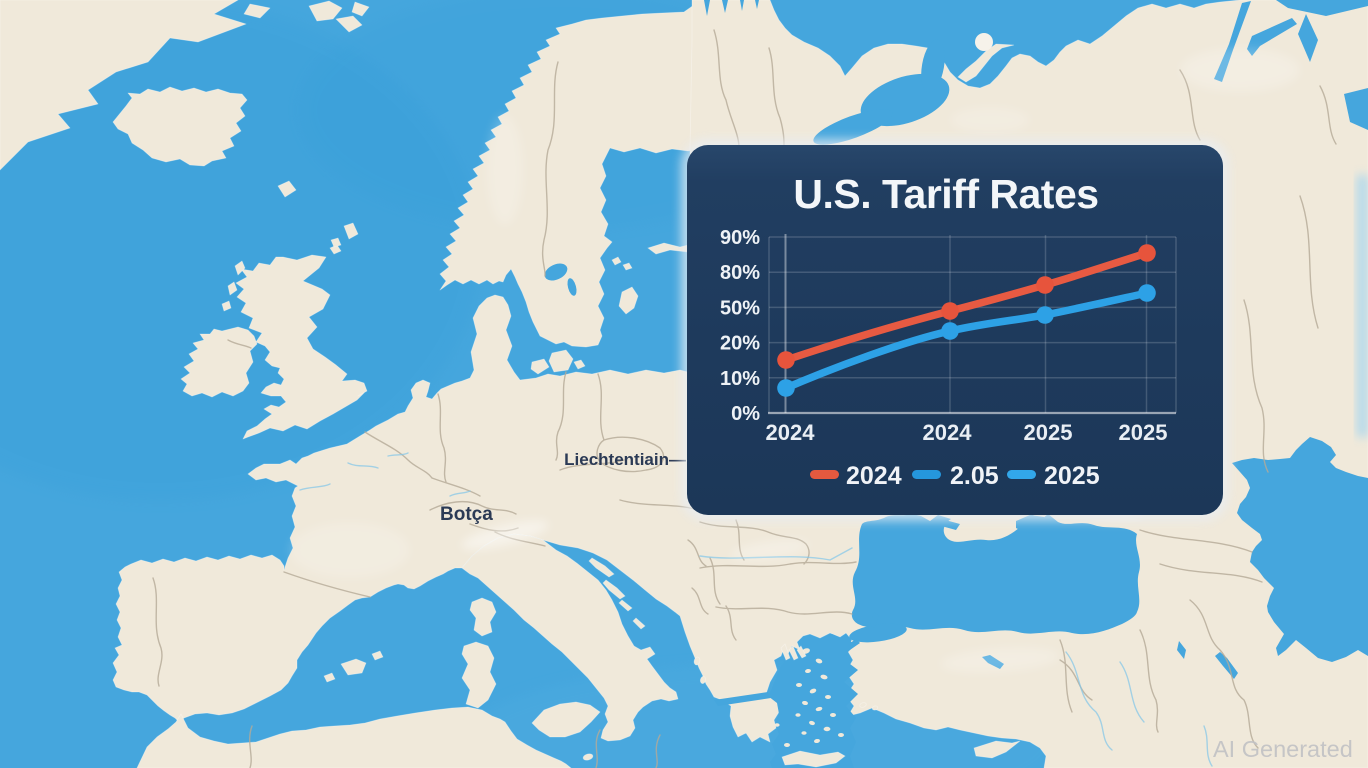 Image resolution: width=1368 pixels, height=768 pixels. What do you see at coordinates (740, 344) in the screenshot?
I see `svg-text: 20%` at bounding box center [740, 344].